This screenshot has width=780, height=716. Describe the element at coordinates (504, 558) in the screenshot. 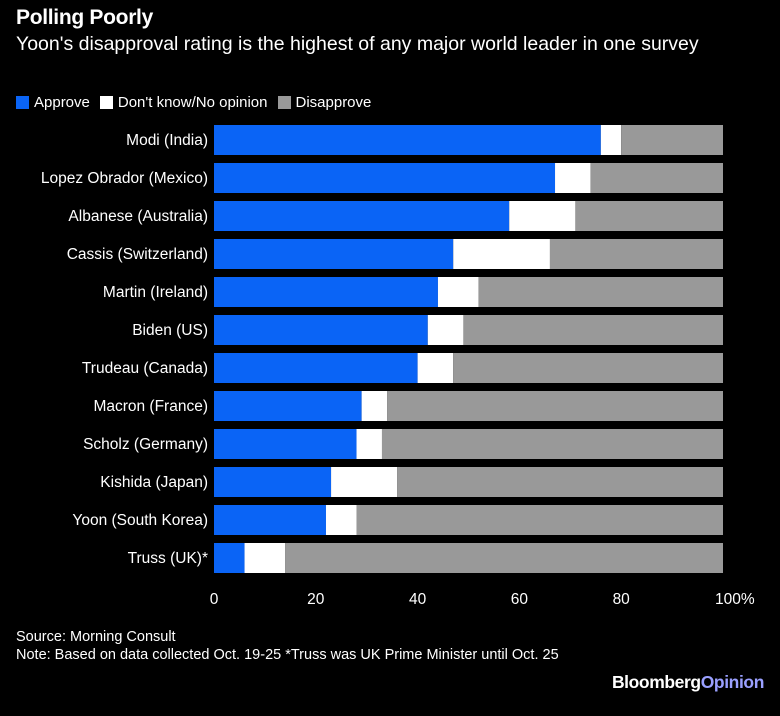

I see `bar-disapprove-truss-uk` at that location.